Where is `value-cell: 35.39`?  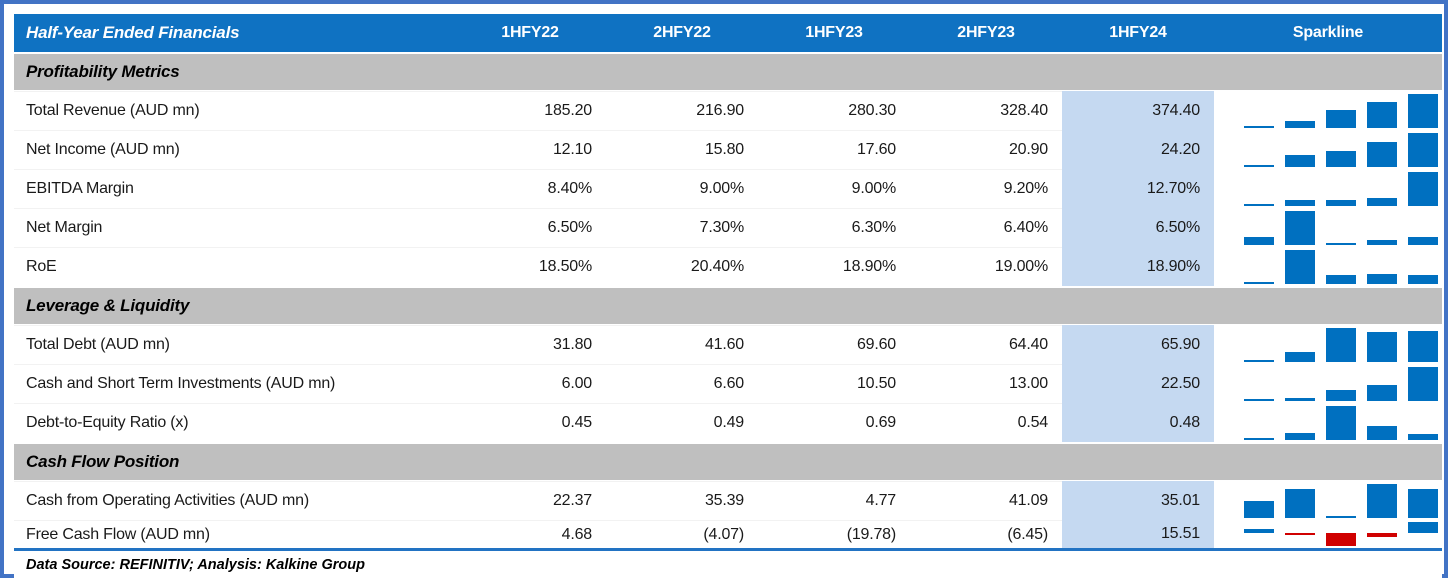
value-cell: 35.39 is located at coordinates (682, 500).